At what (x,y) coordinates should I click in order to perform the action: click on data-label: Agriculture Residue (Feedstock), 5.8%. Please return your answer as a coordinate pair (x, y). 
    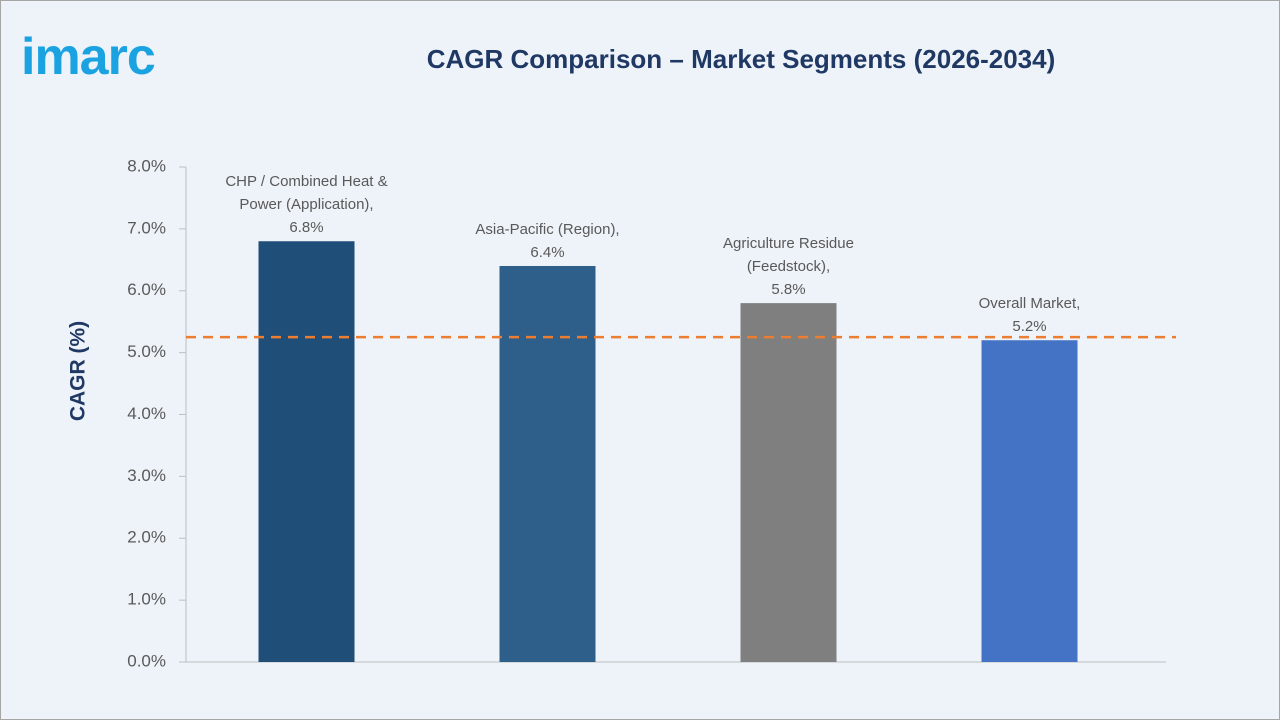
    Looking at the image, I should click on (789, 266).